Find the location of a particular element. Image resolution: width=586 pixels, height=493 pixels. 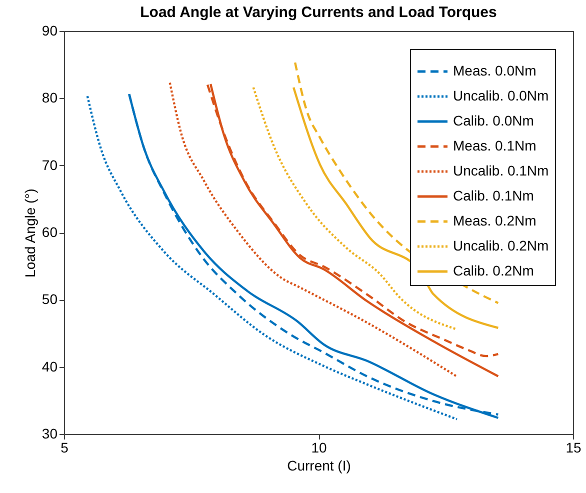

legend-label: Calib. 0.1Nm is located at coordinates (493, 196).